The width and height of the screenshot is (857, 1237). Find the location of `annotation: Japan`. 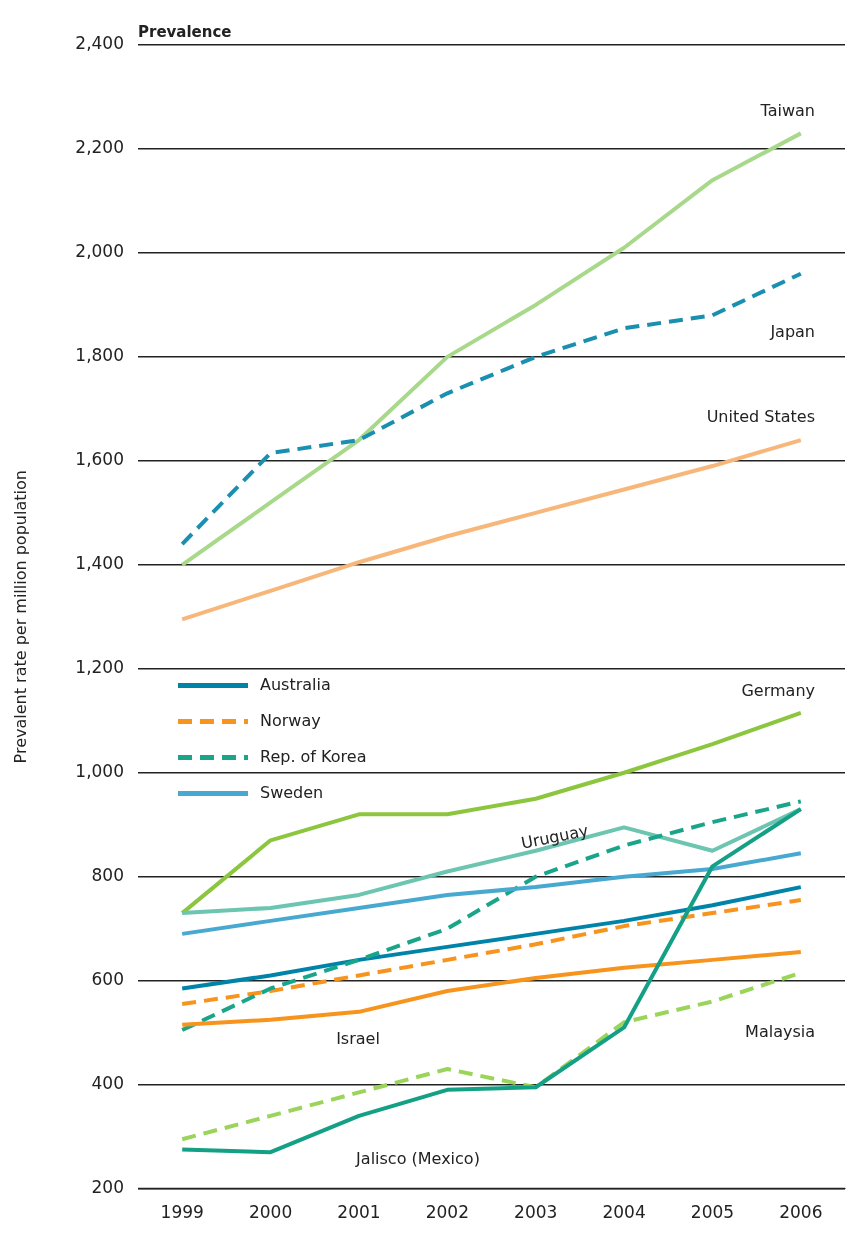

annotation: Japan is located at coordinates (792, 332).